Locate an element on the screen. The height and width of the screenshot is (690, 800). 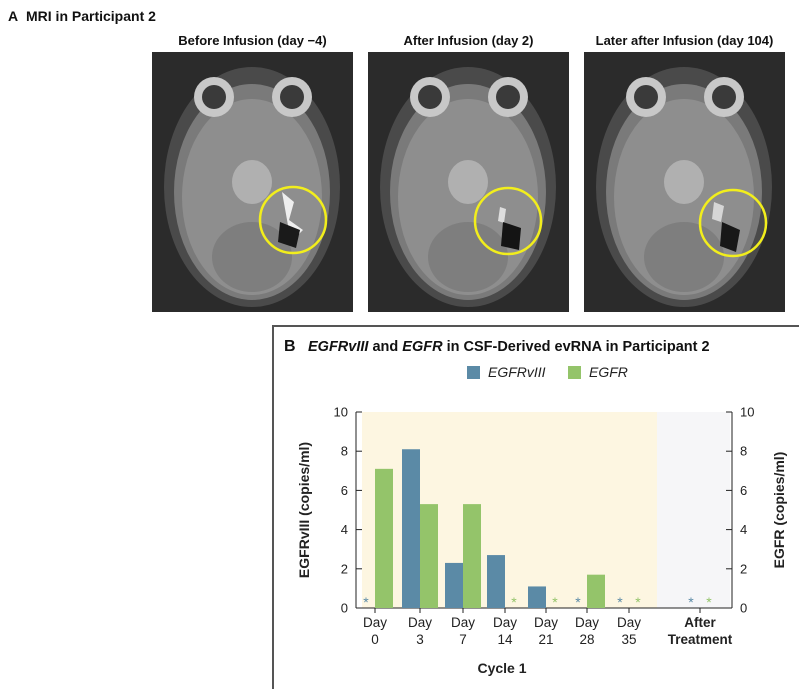
x-tick-label-line1: After is located at coordinates (700, 622).